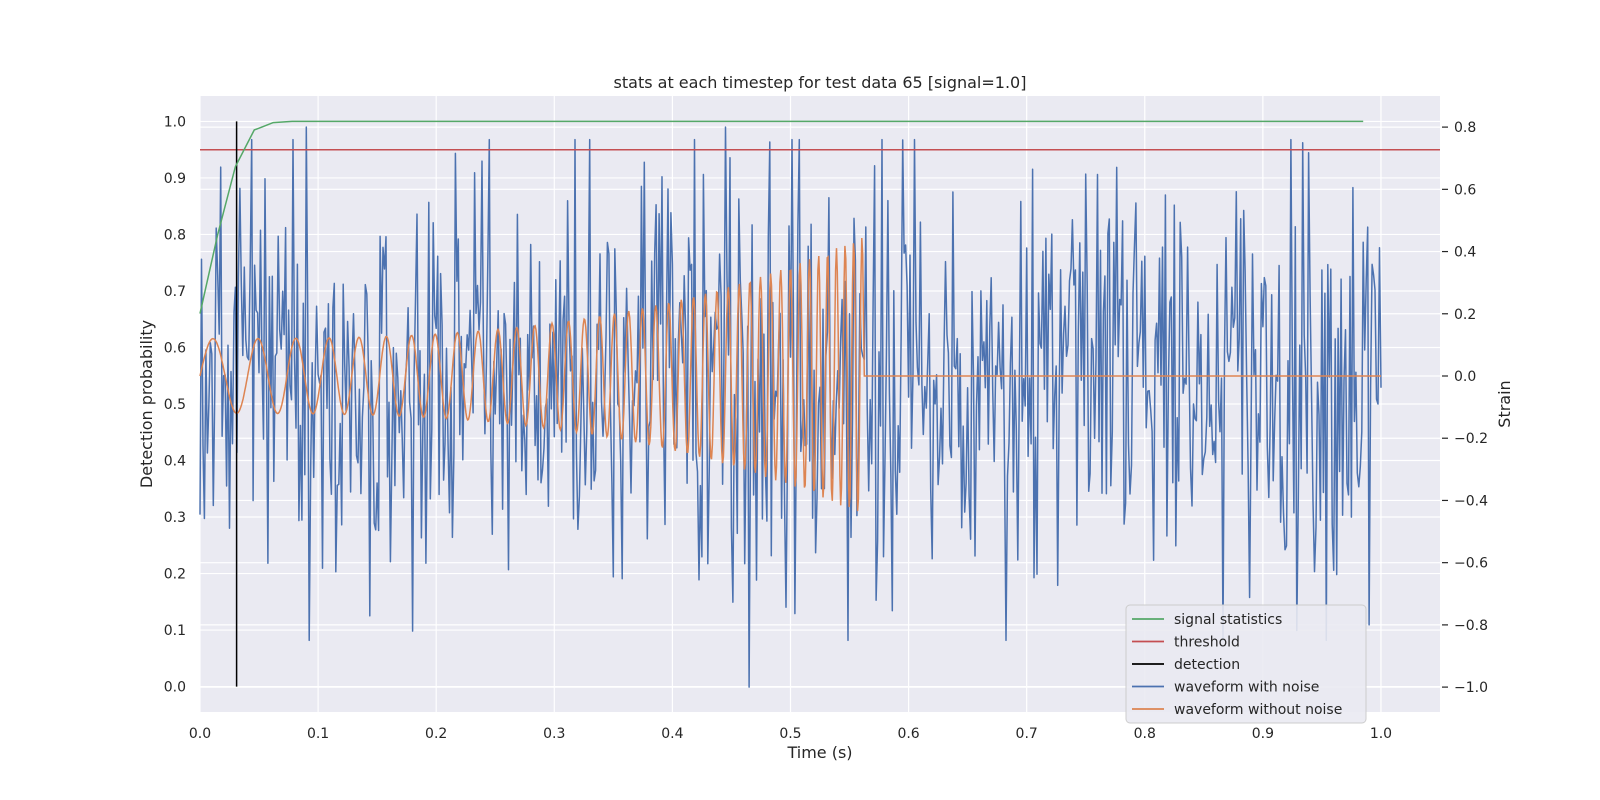  What do you see at coordinates (1504, 403) in the screenshot?
I see `y-axis-right-label: Strain` at bounding box center [1504, 403].